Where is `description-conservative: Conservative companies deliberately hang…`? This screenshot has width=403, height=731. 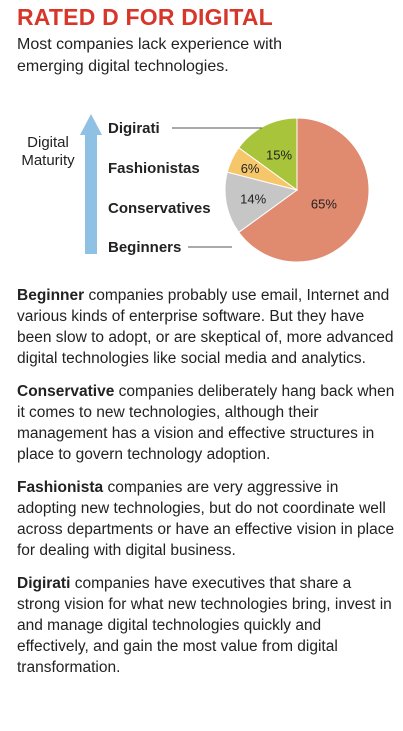
description-conservative: Conservative companies deliberately hang… is located at coordinates (206, 423).